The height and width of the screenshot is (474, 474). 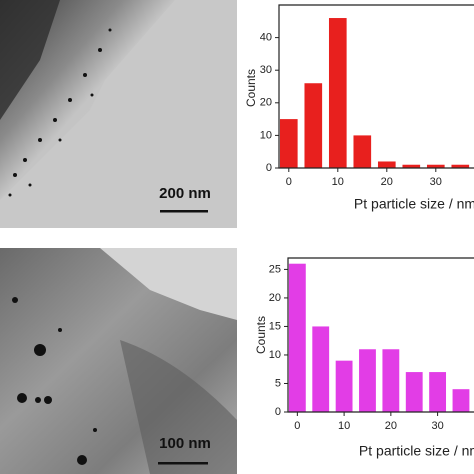 I want to click on y-tick-label: 40, so click(x=266, y=38).